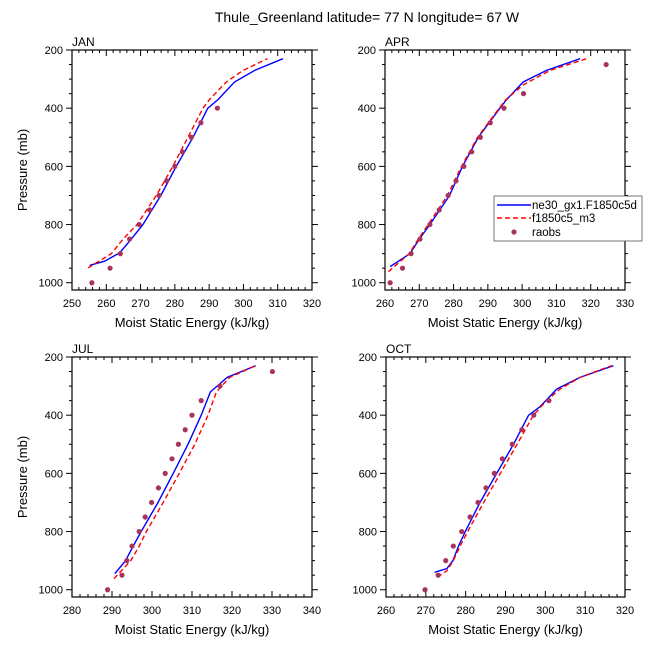  What do you see at coordinates (546, 233) in the screenshot?
I see `legend-label: raobs` at bounding box center [546, 233].